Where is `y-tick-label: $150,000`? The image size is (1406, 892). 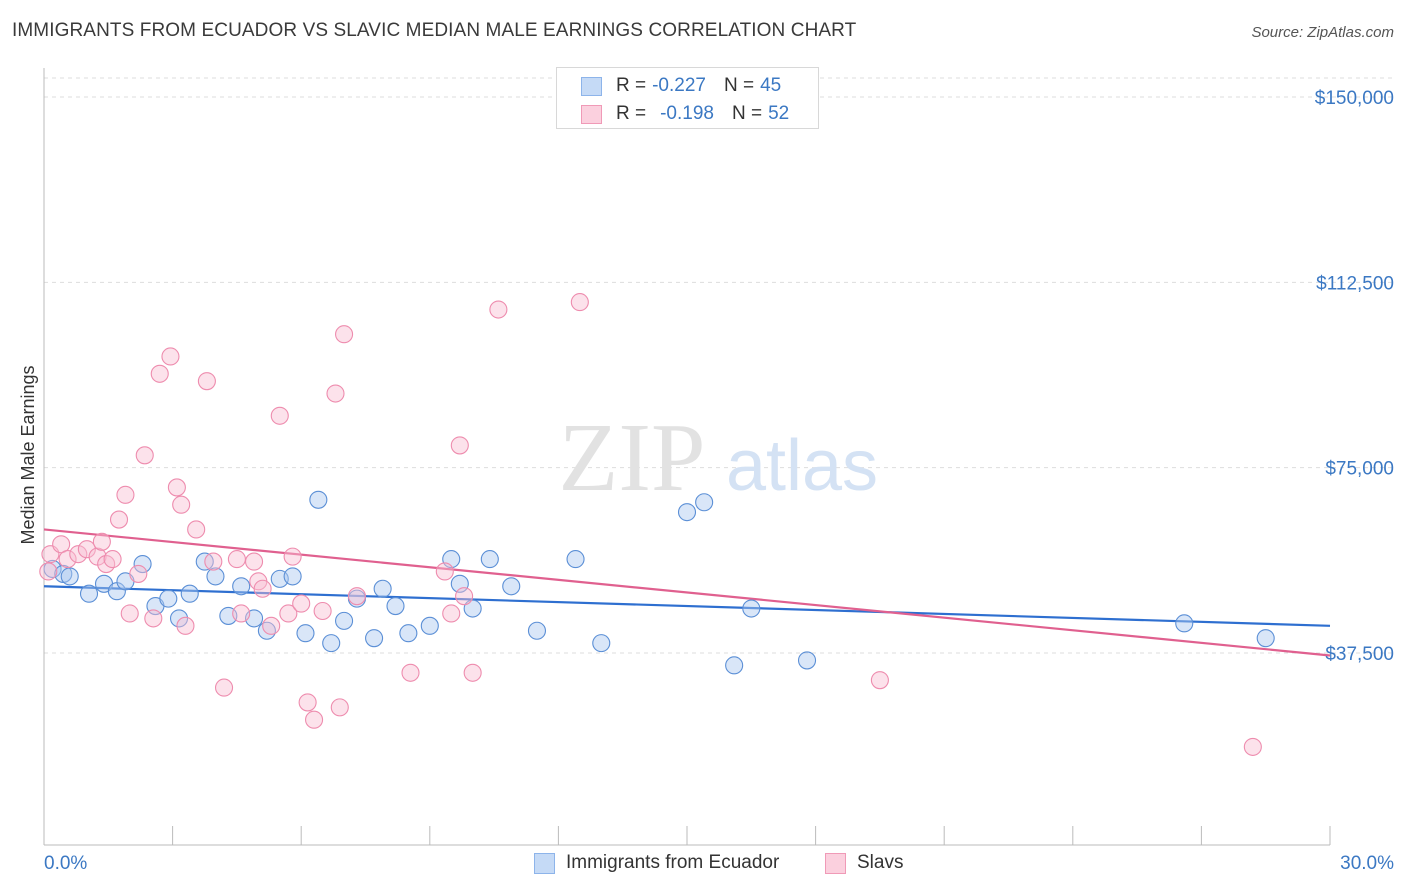 y-tick-label: $150,000 is located at coordinates (1354, 98).